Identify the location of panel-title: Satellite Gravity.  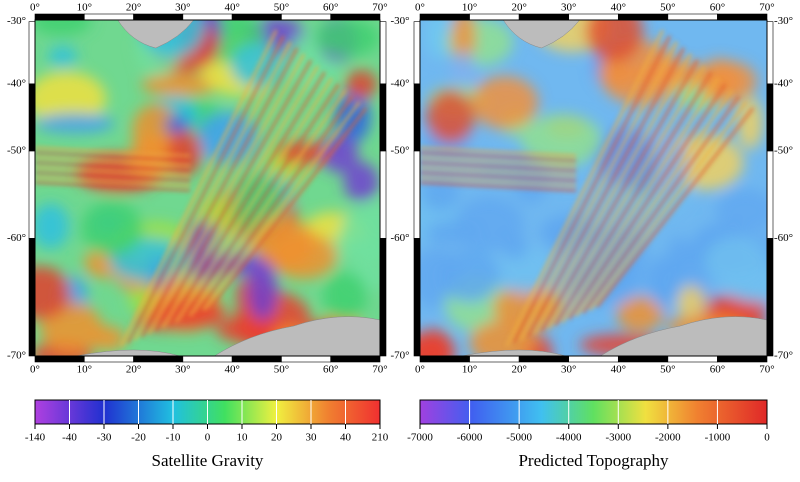
(208, 460).